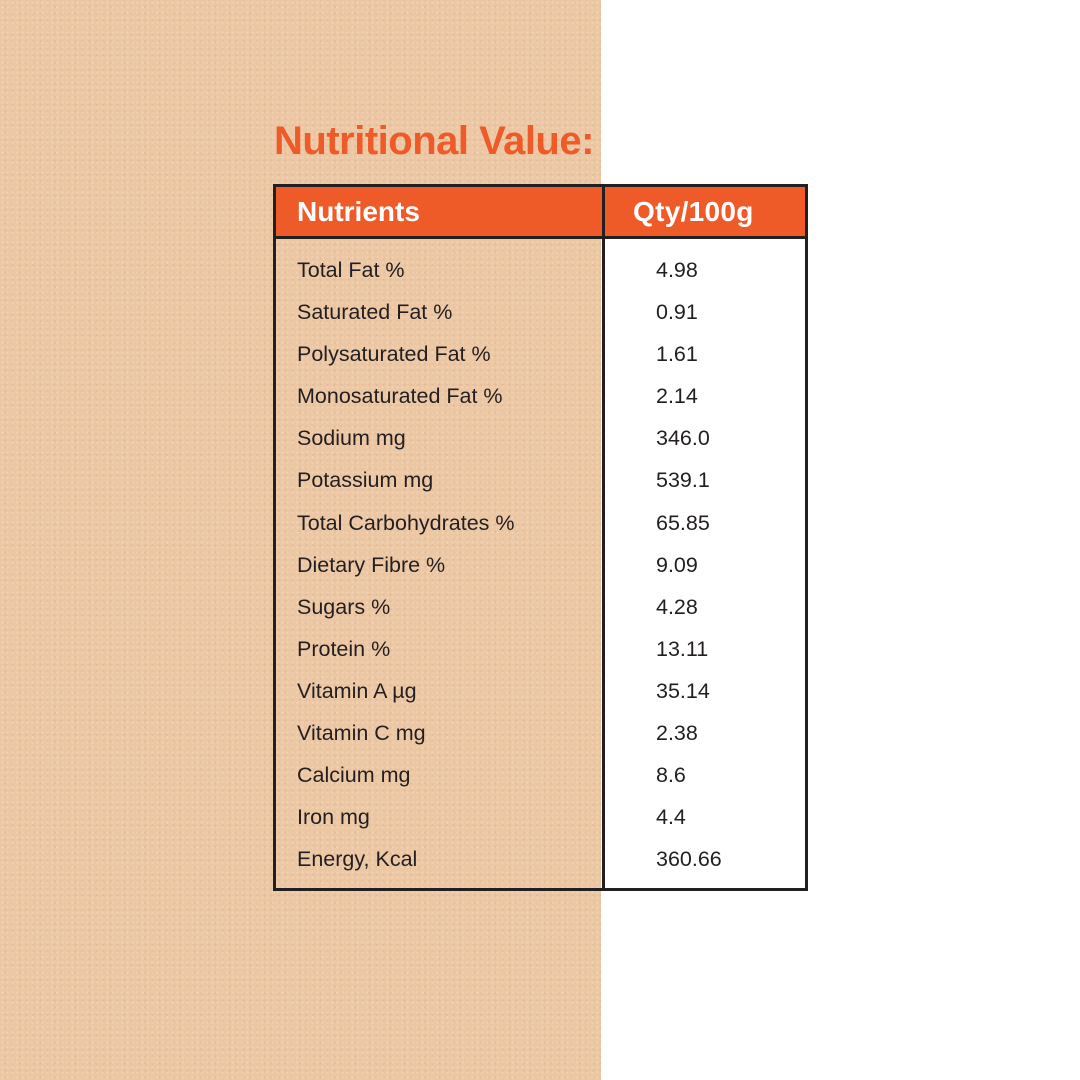 Image resolution: width=1080 pixels, height=1080 pixels. Describe the element at coordinates (540, 438) in the screenshot. I see `table-row: Sodium mg 346.0` at that location.